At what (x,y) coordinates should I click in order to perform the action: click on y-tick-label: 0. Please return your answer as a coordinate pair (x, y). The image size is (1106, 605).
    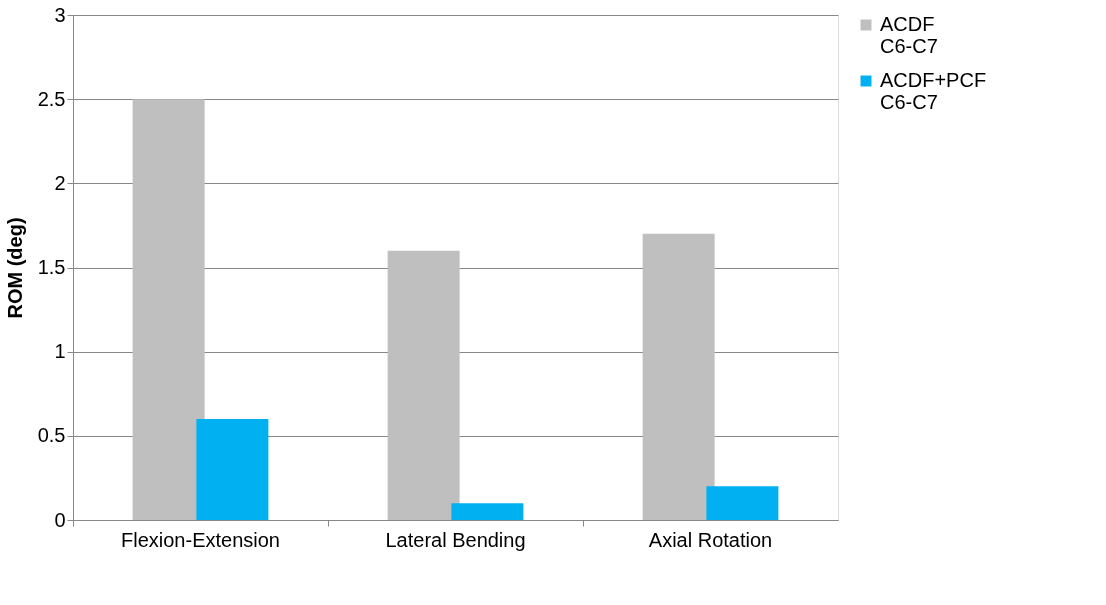
    Looking at the image, I should click on (60, 519).